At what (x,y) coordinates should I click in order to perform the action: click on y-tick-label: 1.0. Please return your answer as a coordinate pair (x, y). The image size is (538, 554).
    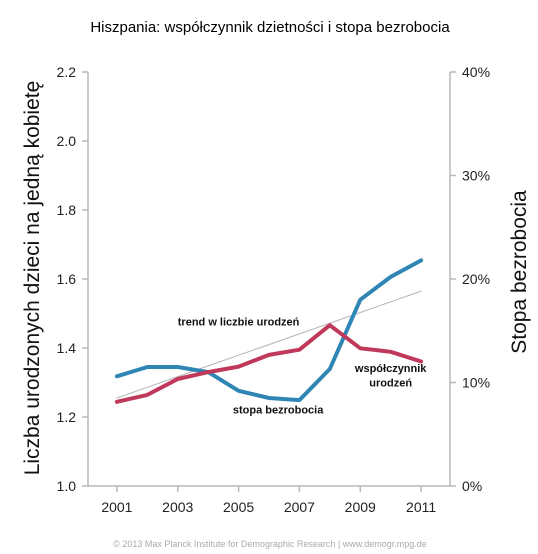
    Looking at the image, I should click on (67, 486).